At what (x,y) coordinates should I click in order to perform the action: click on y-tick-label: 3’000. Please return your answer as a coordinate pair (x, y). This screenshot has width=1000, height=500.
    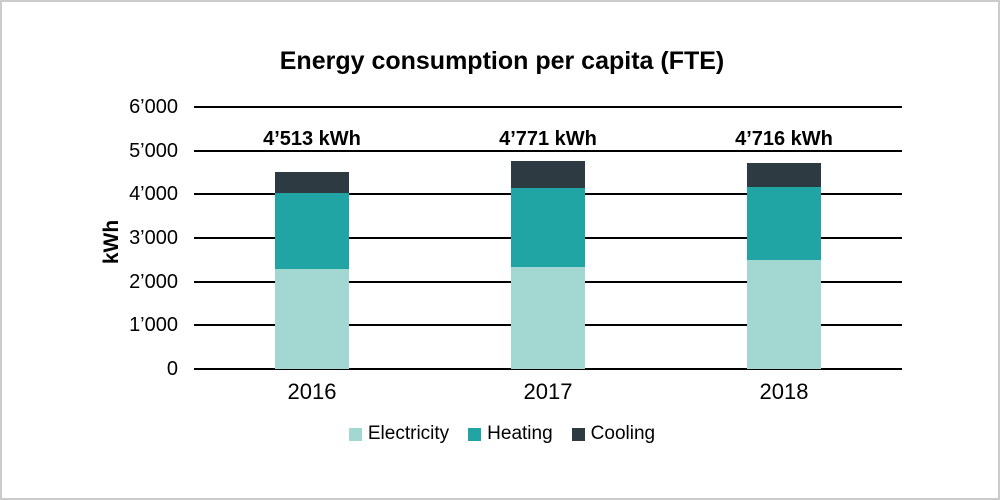
    Looking at the image, I should click on (153, 237).